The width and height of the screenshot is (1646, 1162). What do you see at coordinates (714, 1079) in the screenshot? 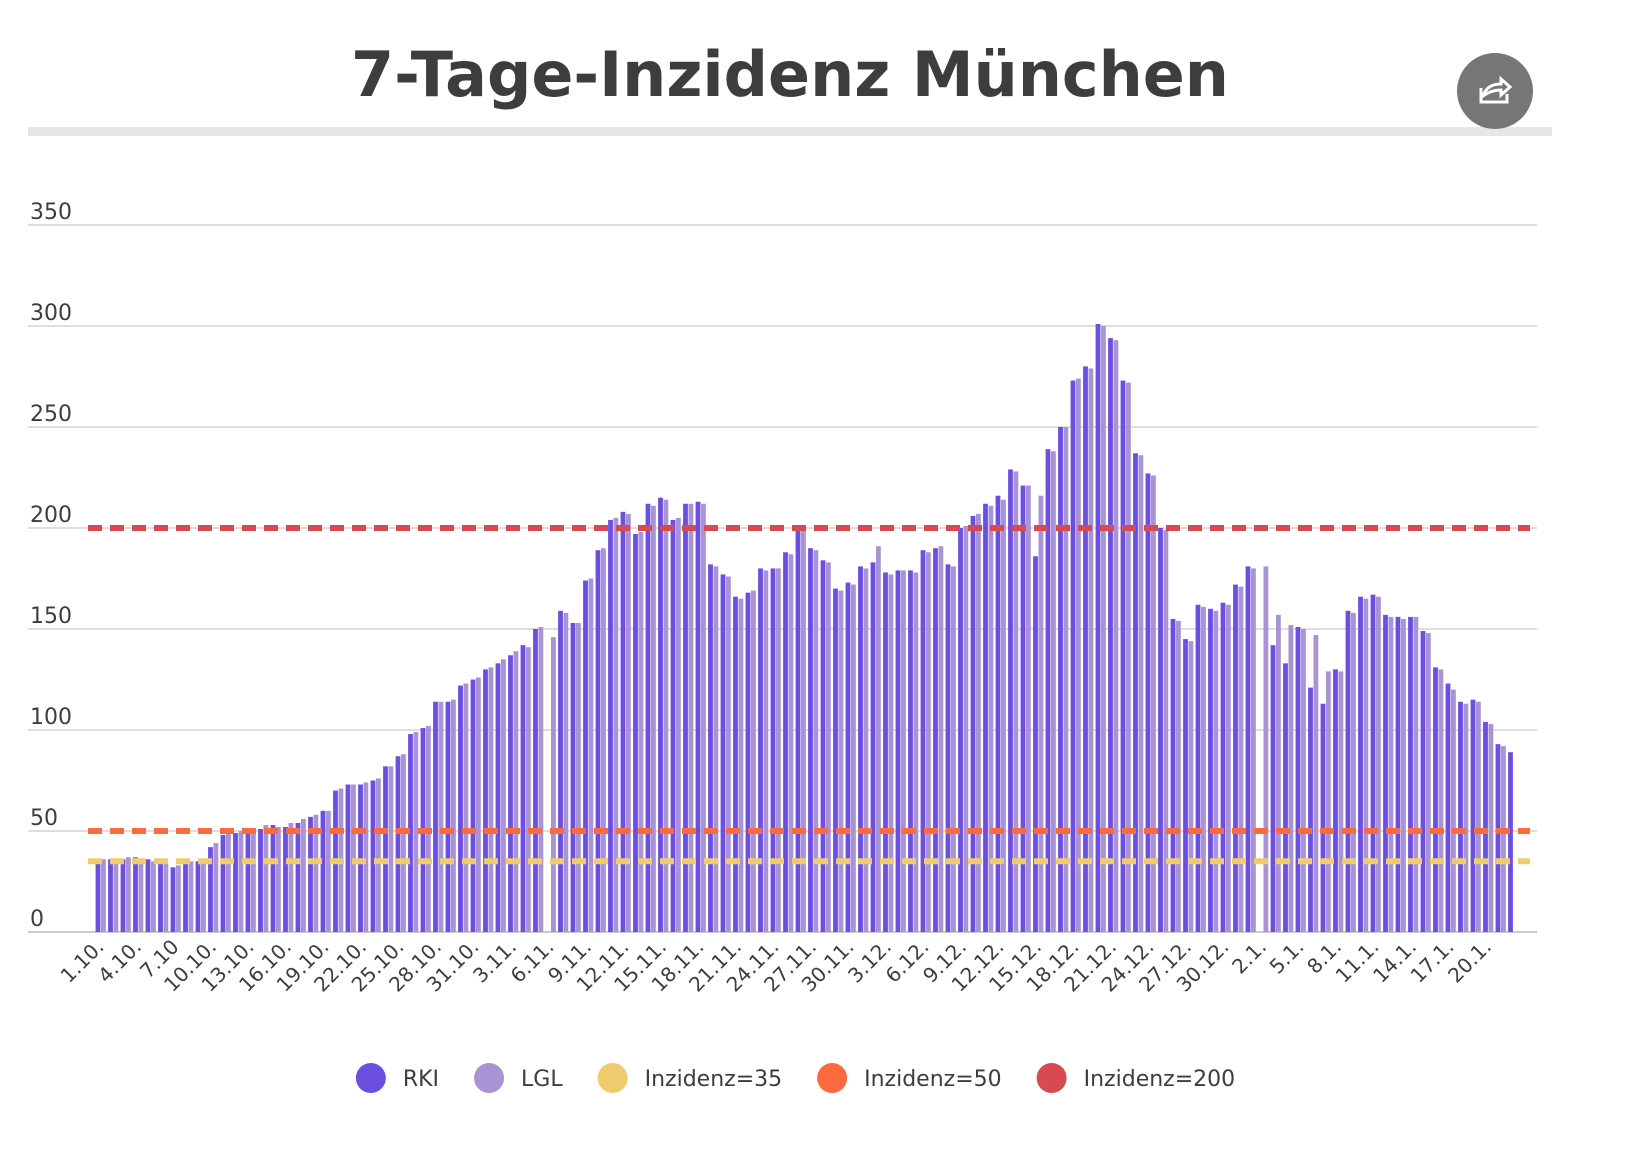
I see `legend-label: Inzidenz=35` at bounding box center [714, 1079].